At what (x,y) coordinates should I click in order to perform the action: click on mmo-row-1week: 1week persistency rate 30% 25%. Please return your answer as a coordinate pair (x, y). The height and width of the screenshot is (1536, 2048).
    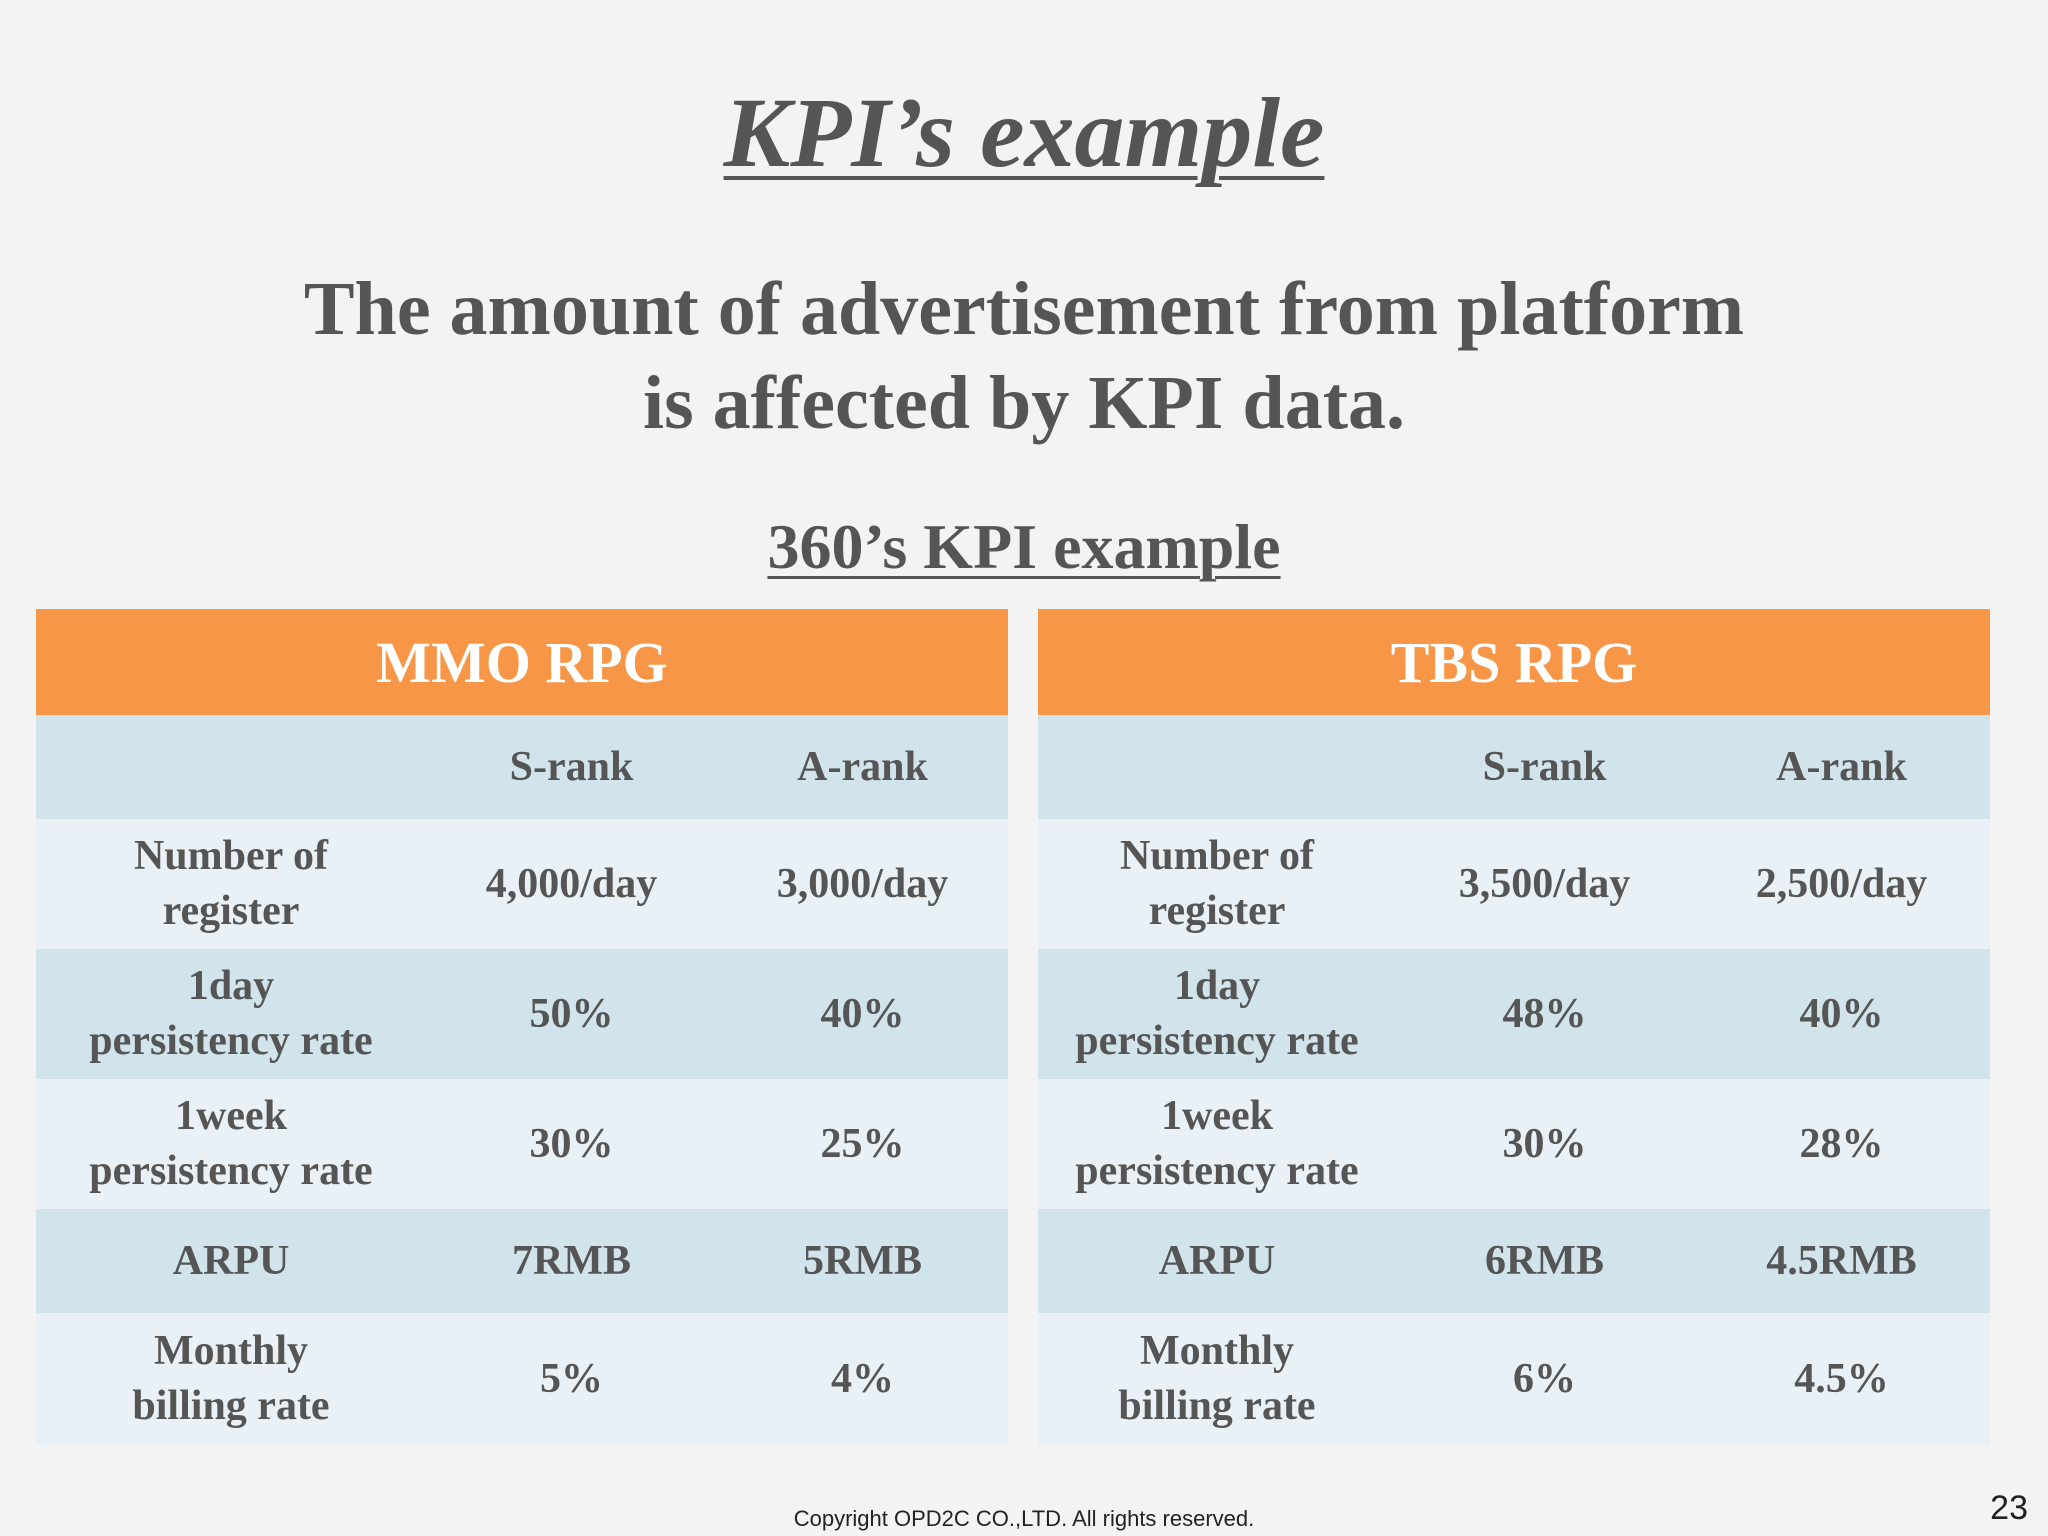
    Looking at the image, I should click on (522, 1144).